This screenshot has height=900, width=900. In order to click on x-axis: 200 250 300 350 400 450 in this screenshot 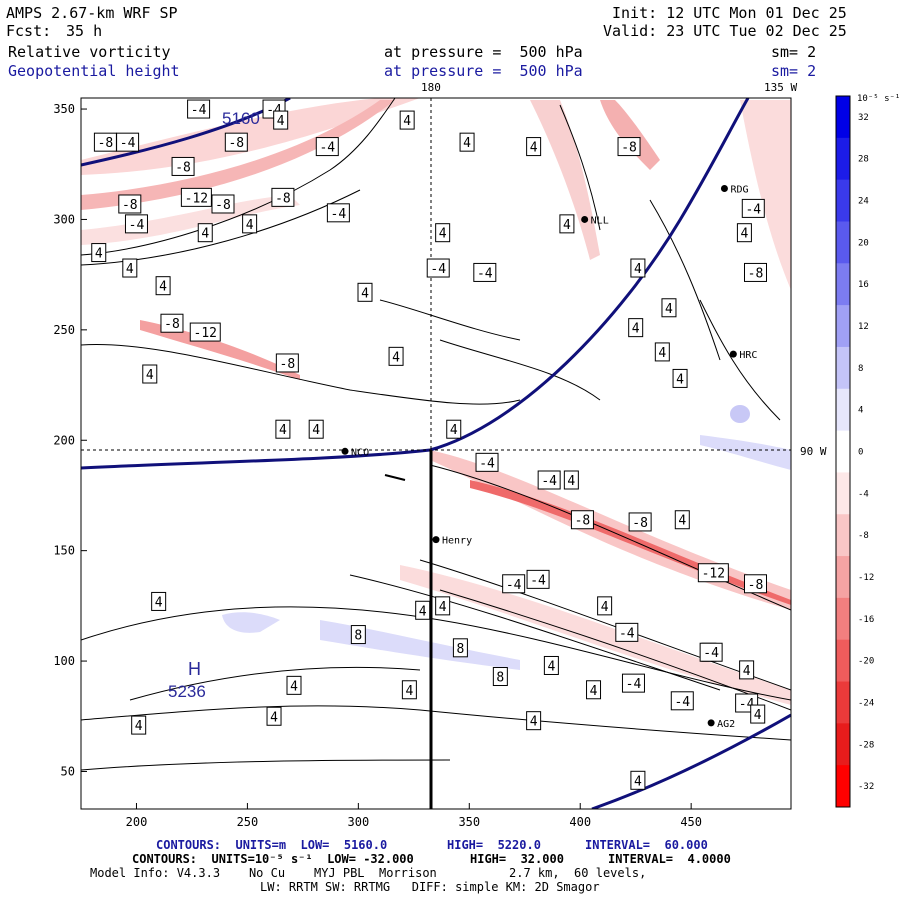, I will do `click(414, 816)`.